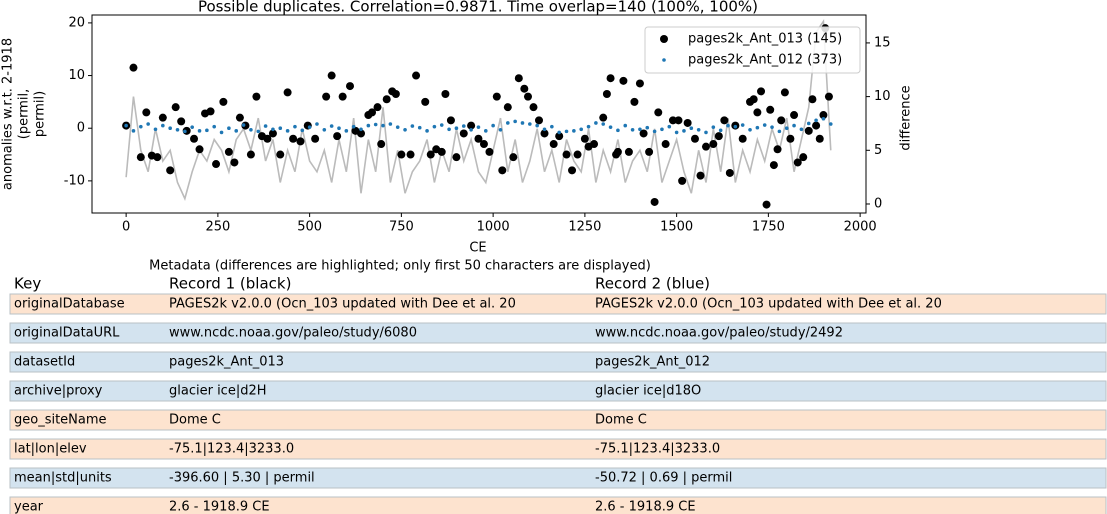 The image size is (1107, 514). I want to click on y2-tick-label: 5, so click(878, 150).